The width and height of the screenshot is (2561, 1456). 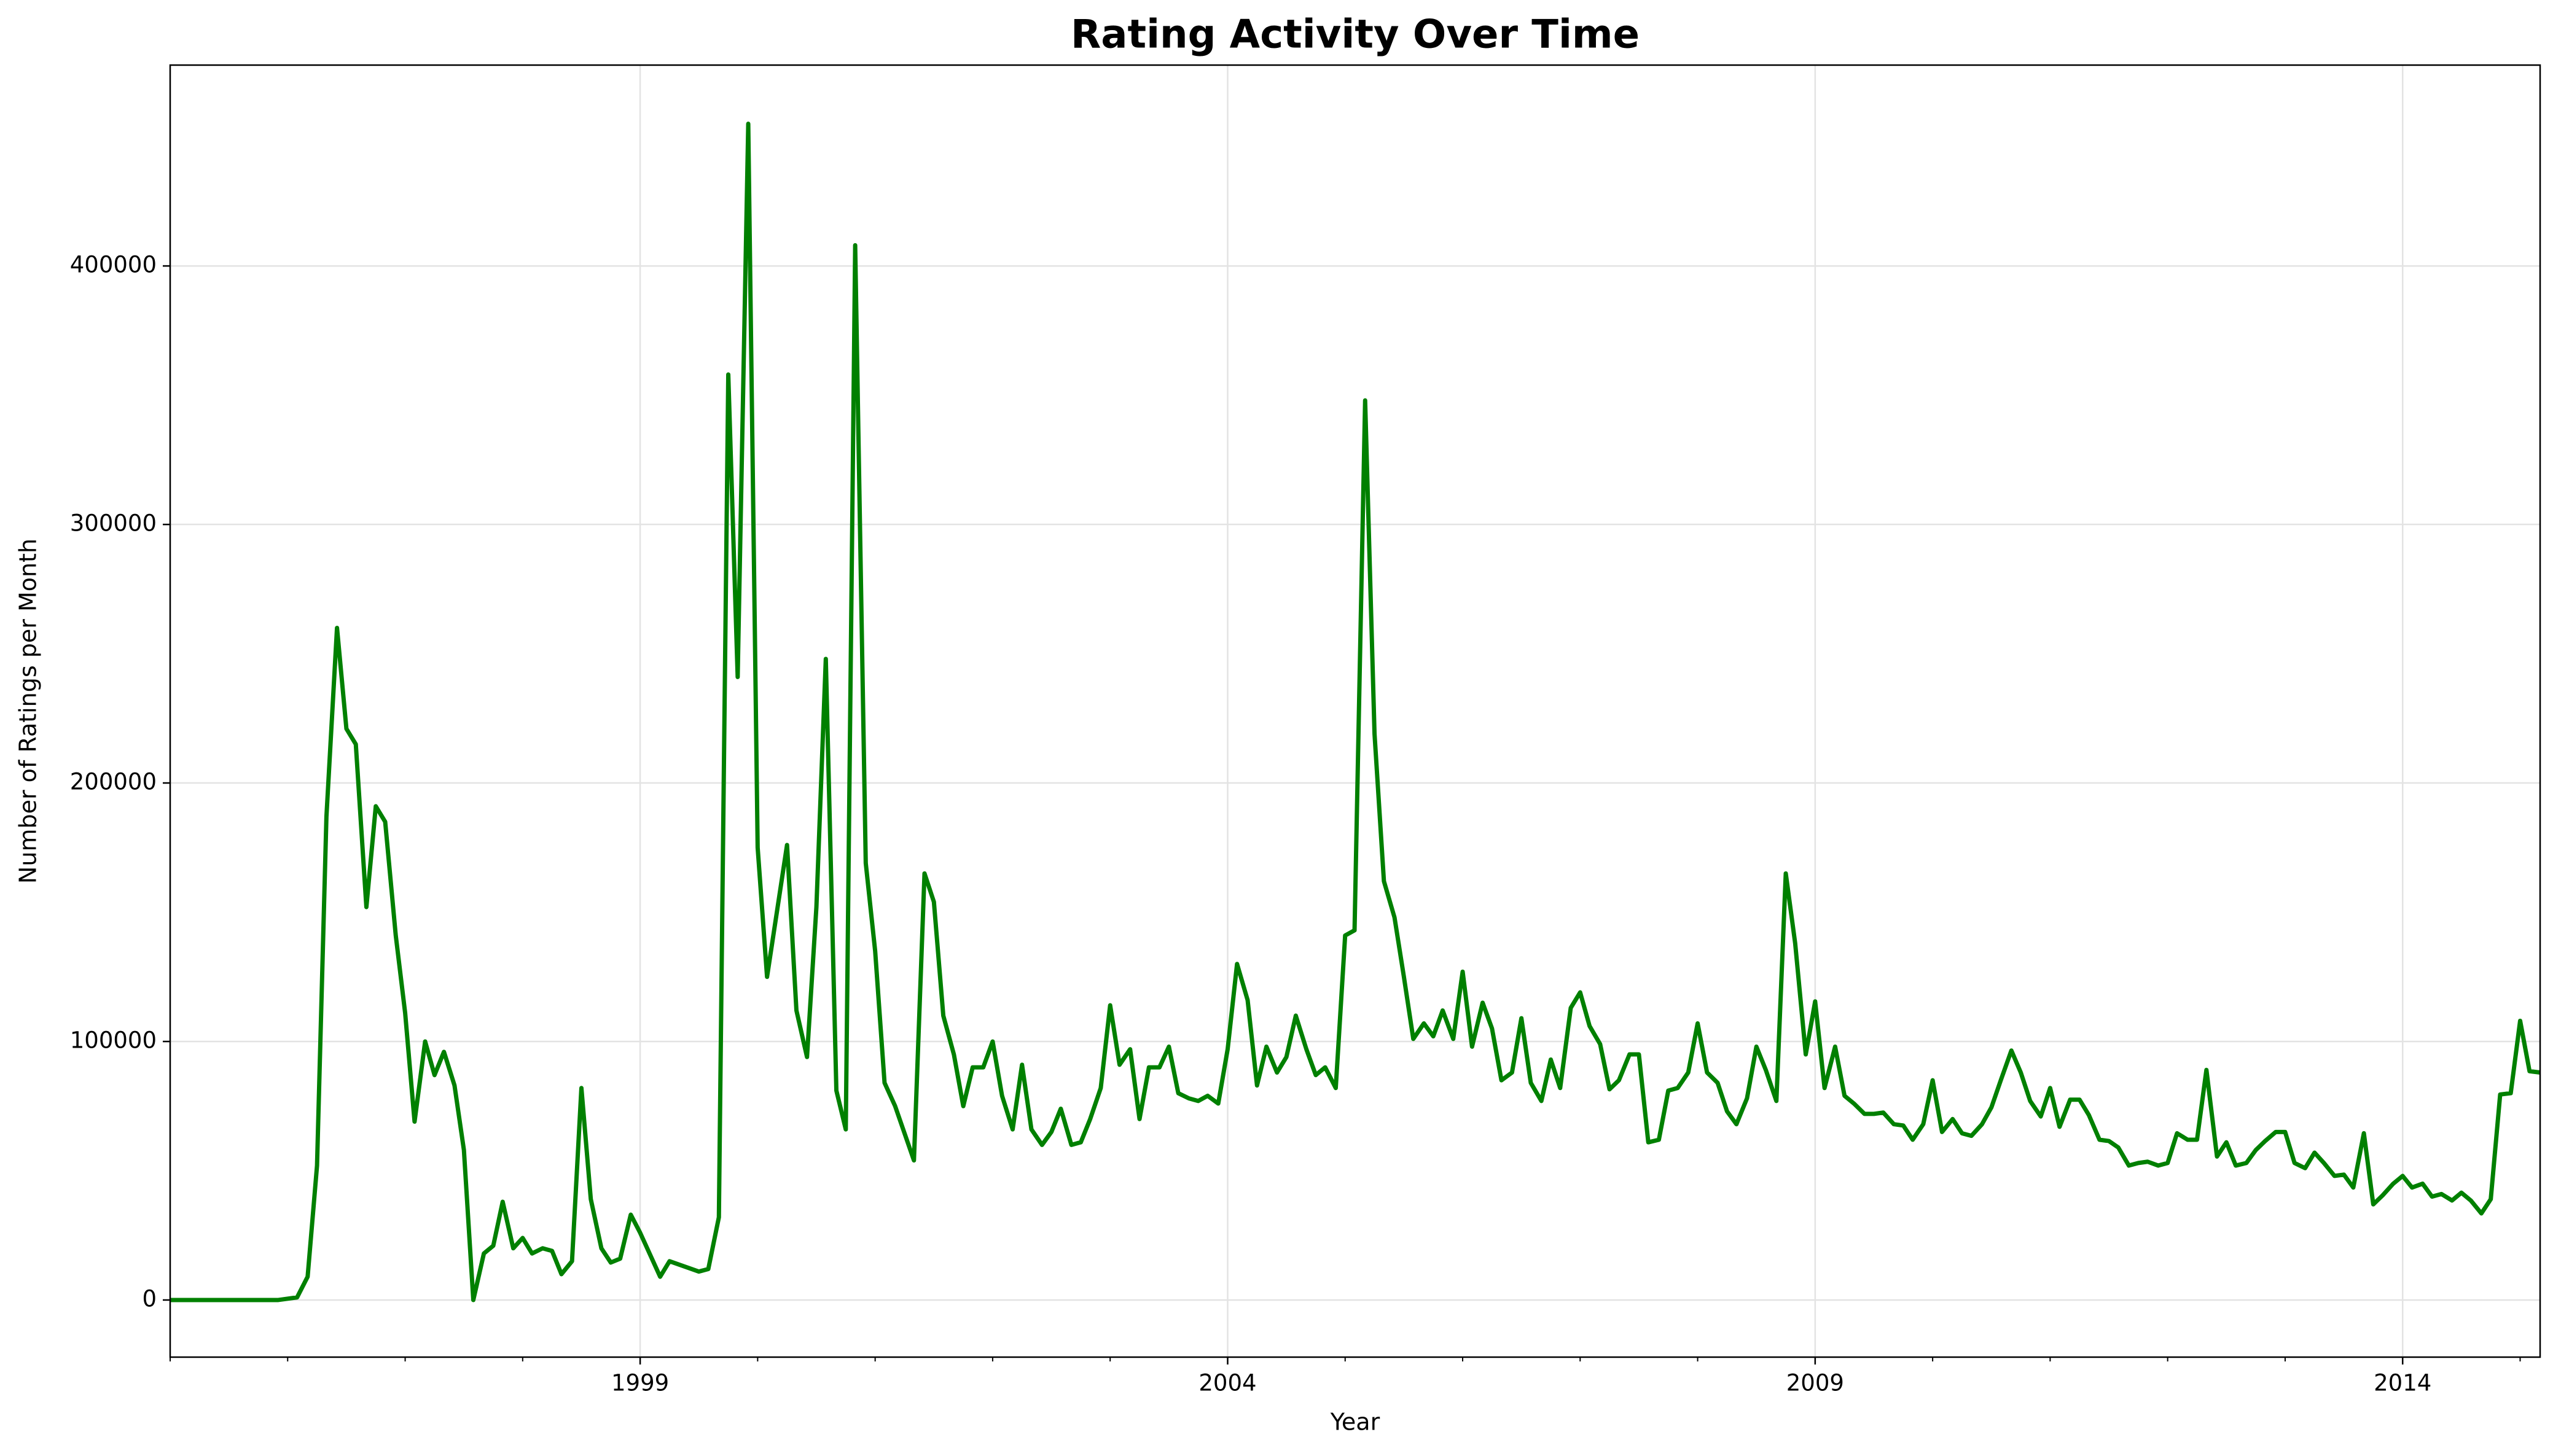 I want to click on y-tick-label: 200000, so click(x=113, y=782).